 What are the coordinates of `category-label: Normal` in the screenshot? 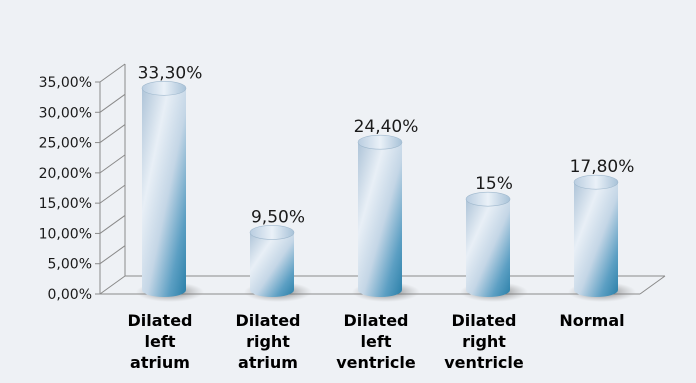 It's located at (591, 320).